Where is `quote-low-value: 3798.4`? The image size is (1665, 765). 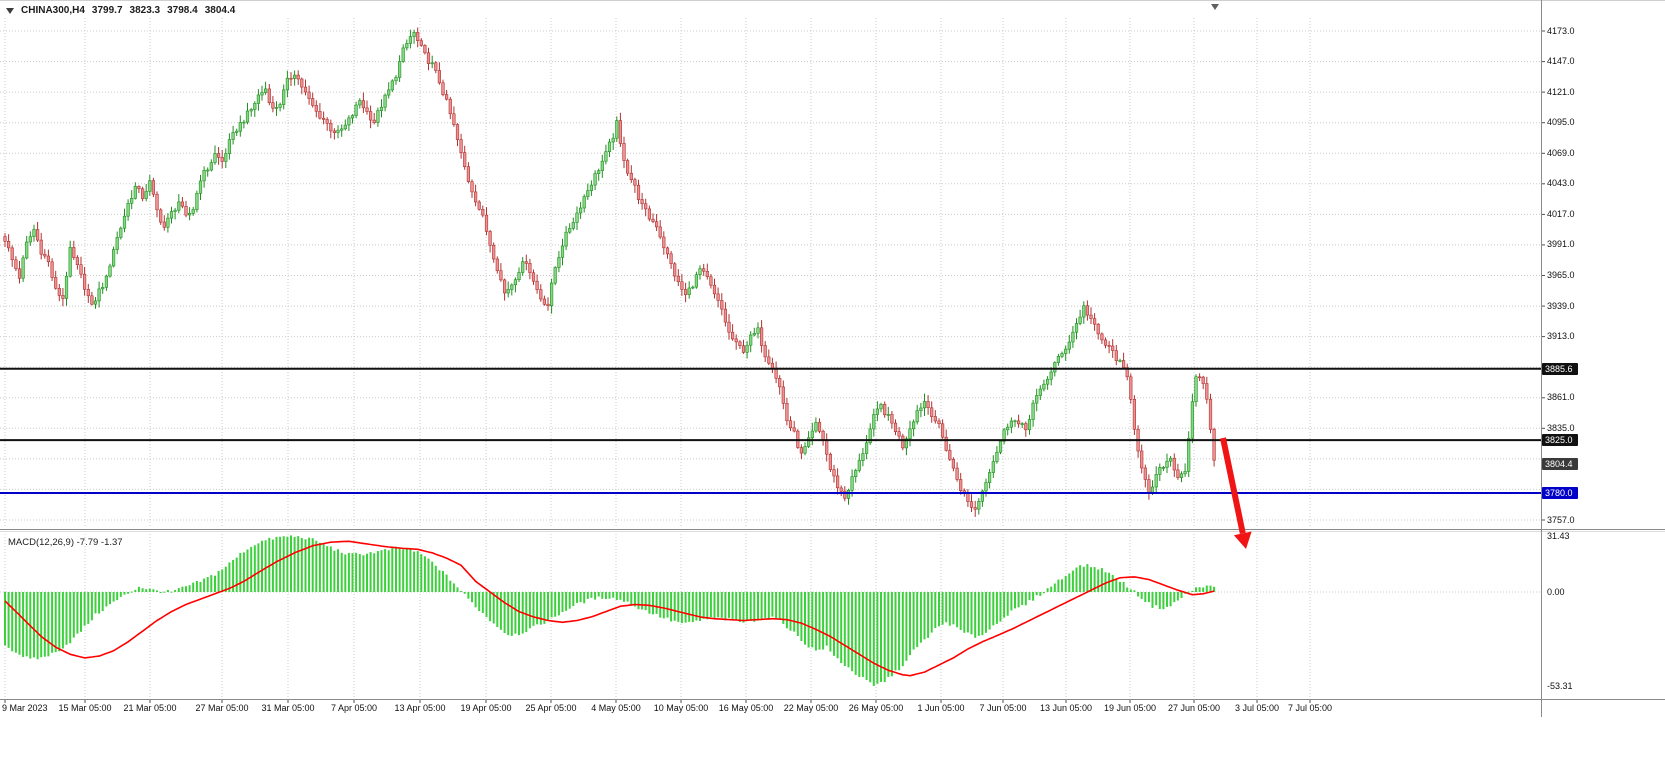
quote-low-value: 3798.4 is located at coordinates (182, 10).